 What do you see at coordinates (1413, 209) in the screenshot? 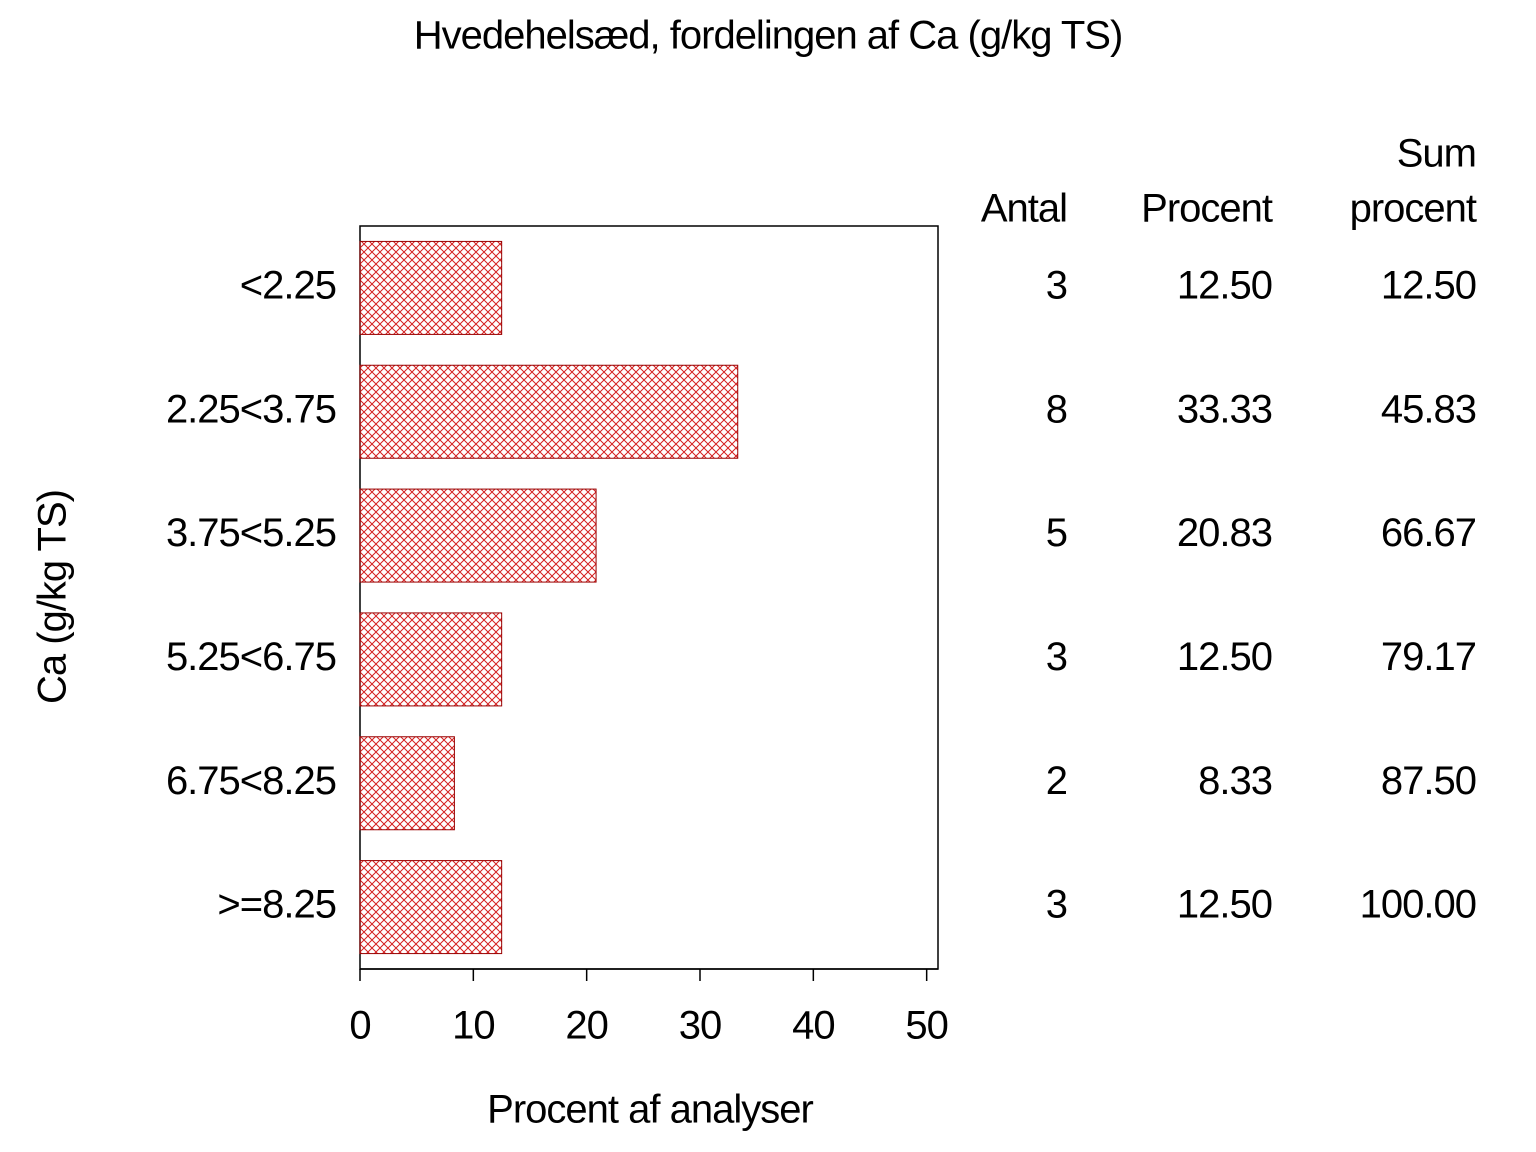
I see `table-header: procent` at bounding box center [1413, 209].